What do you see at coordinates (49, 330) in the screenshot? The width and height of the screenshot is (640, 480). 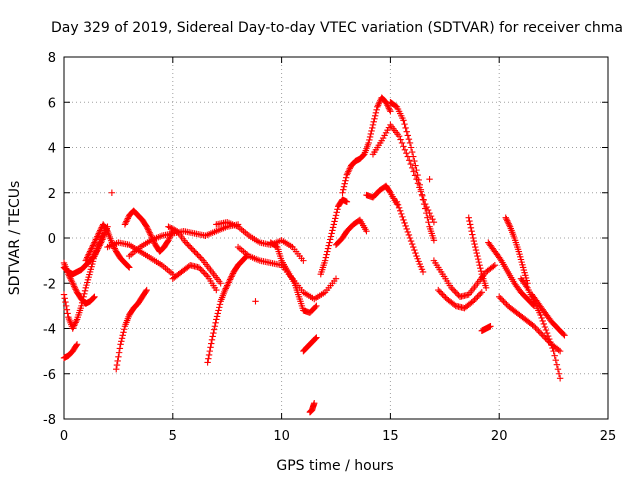 I see `y-tick-label: -4` at bounding box center [49, 330].